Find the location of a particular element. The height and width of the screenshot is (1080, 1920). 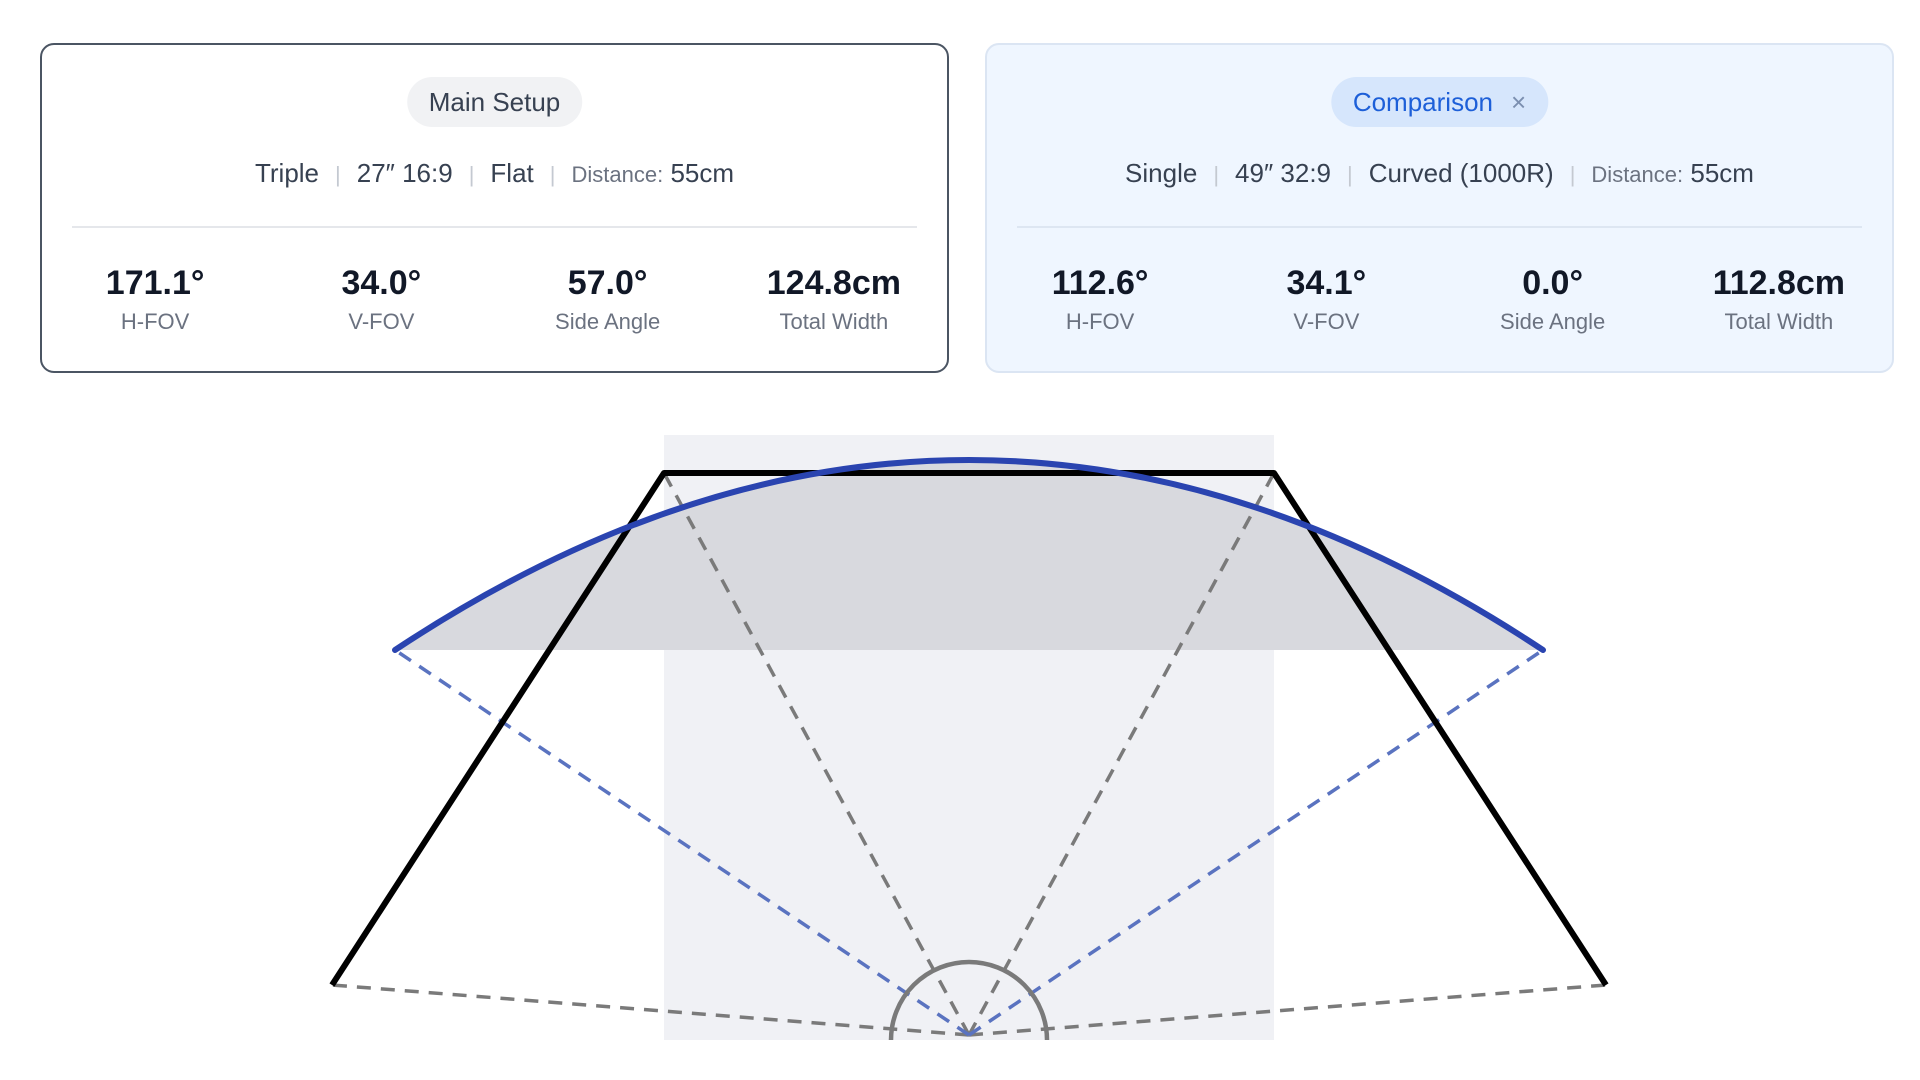

cmp-config-curve: Curved (1000R) is located at coordinates (1461, 173).